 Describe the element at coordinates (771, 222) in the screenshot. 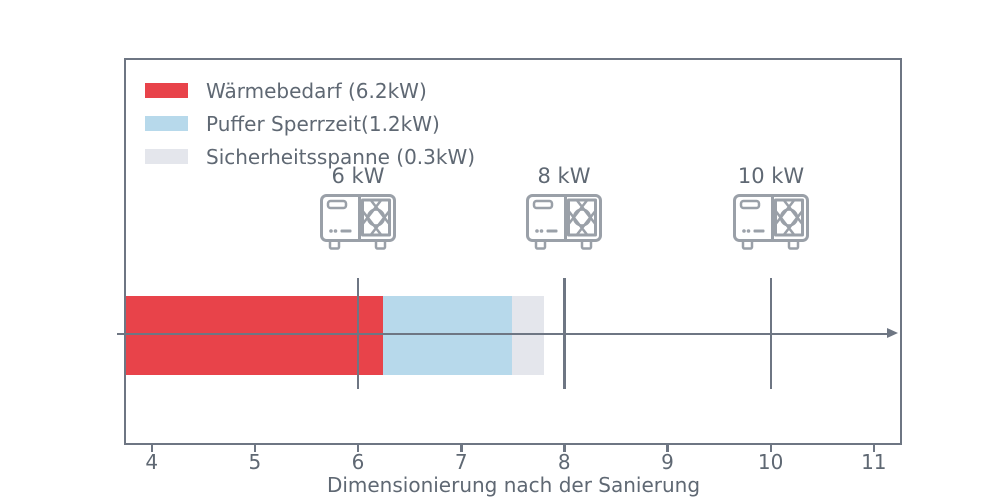

I see `heat-pump-icon-10kw` at that location.